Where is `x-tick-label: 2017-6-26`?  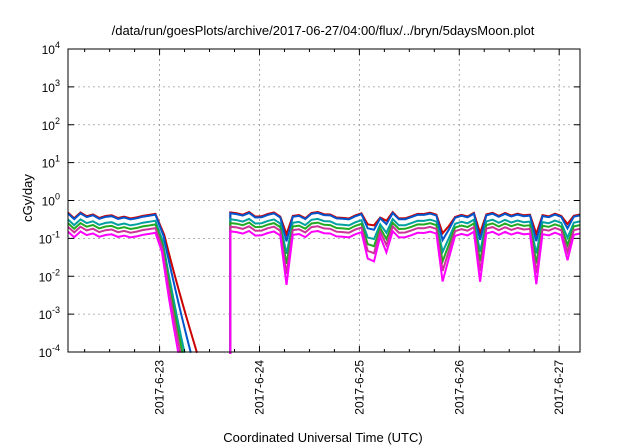
x-tick-label: 2017-6-26 is located at coordinates (459, 387).